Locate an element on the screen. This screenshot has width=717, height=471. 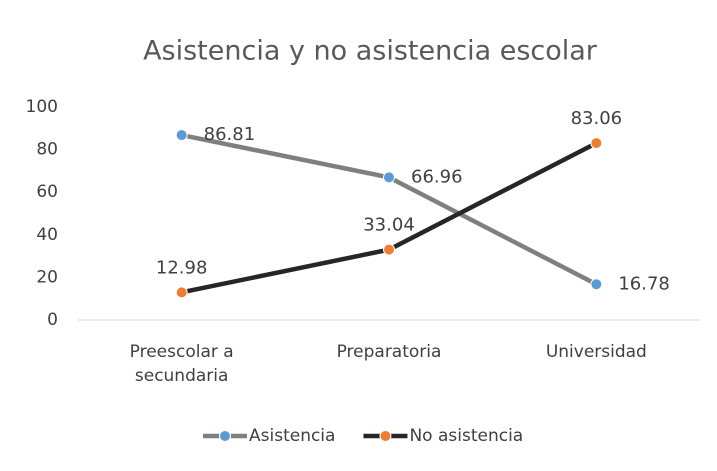
y-tick-label: 20 is located at coordinates (47, 277).